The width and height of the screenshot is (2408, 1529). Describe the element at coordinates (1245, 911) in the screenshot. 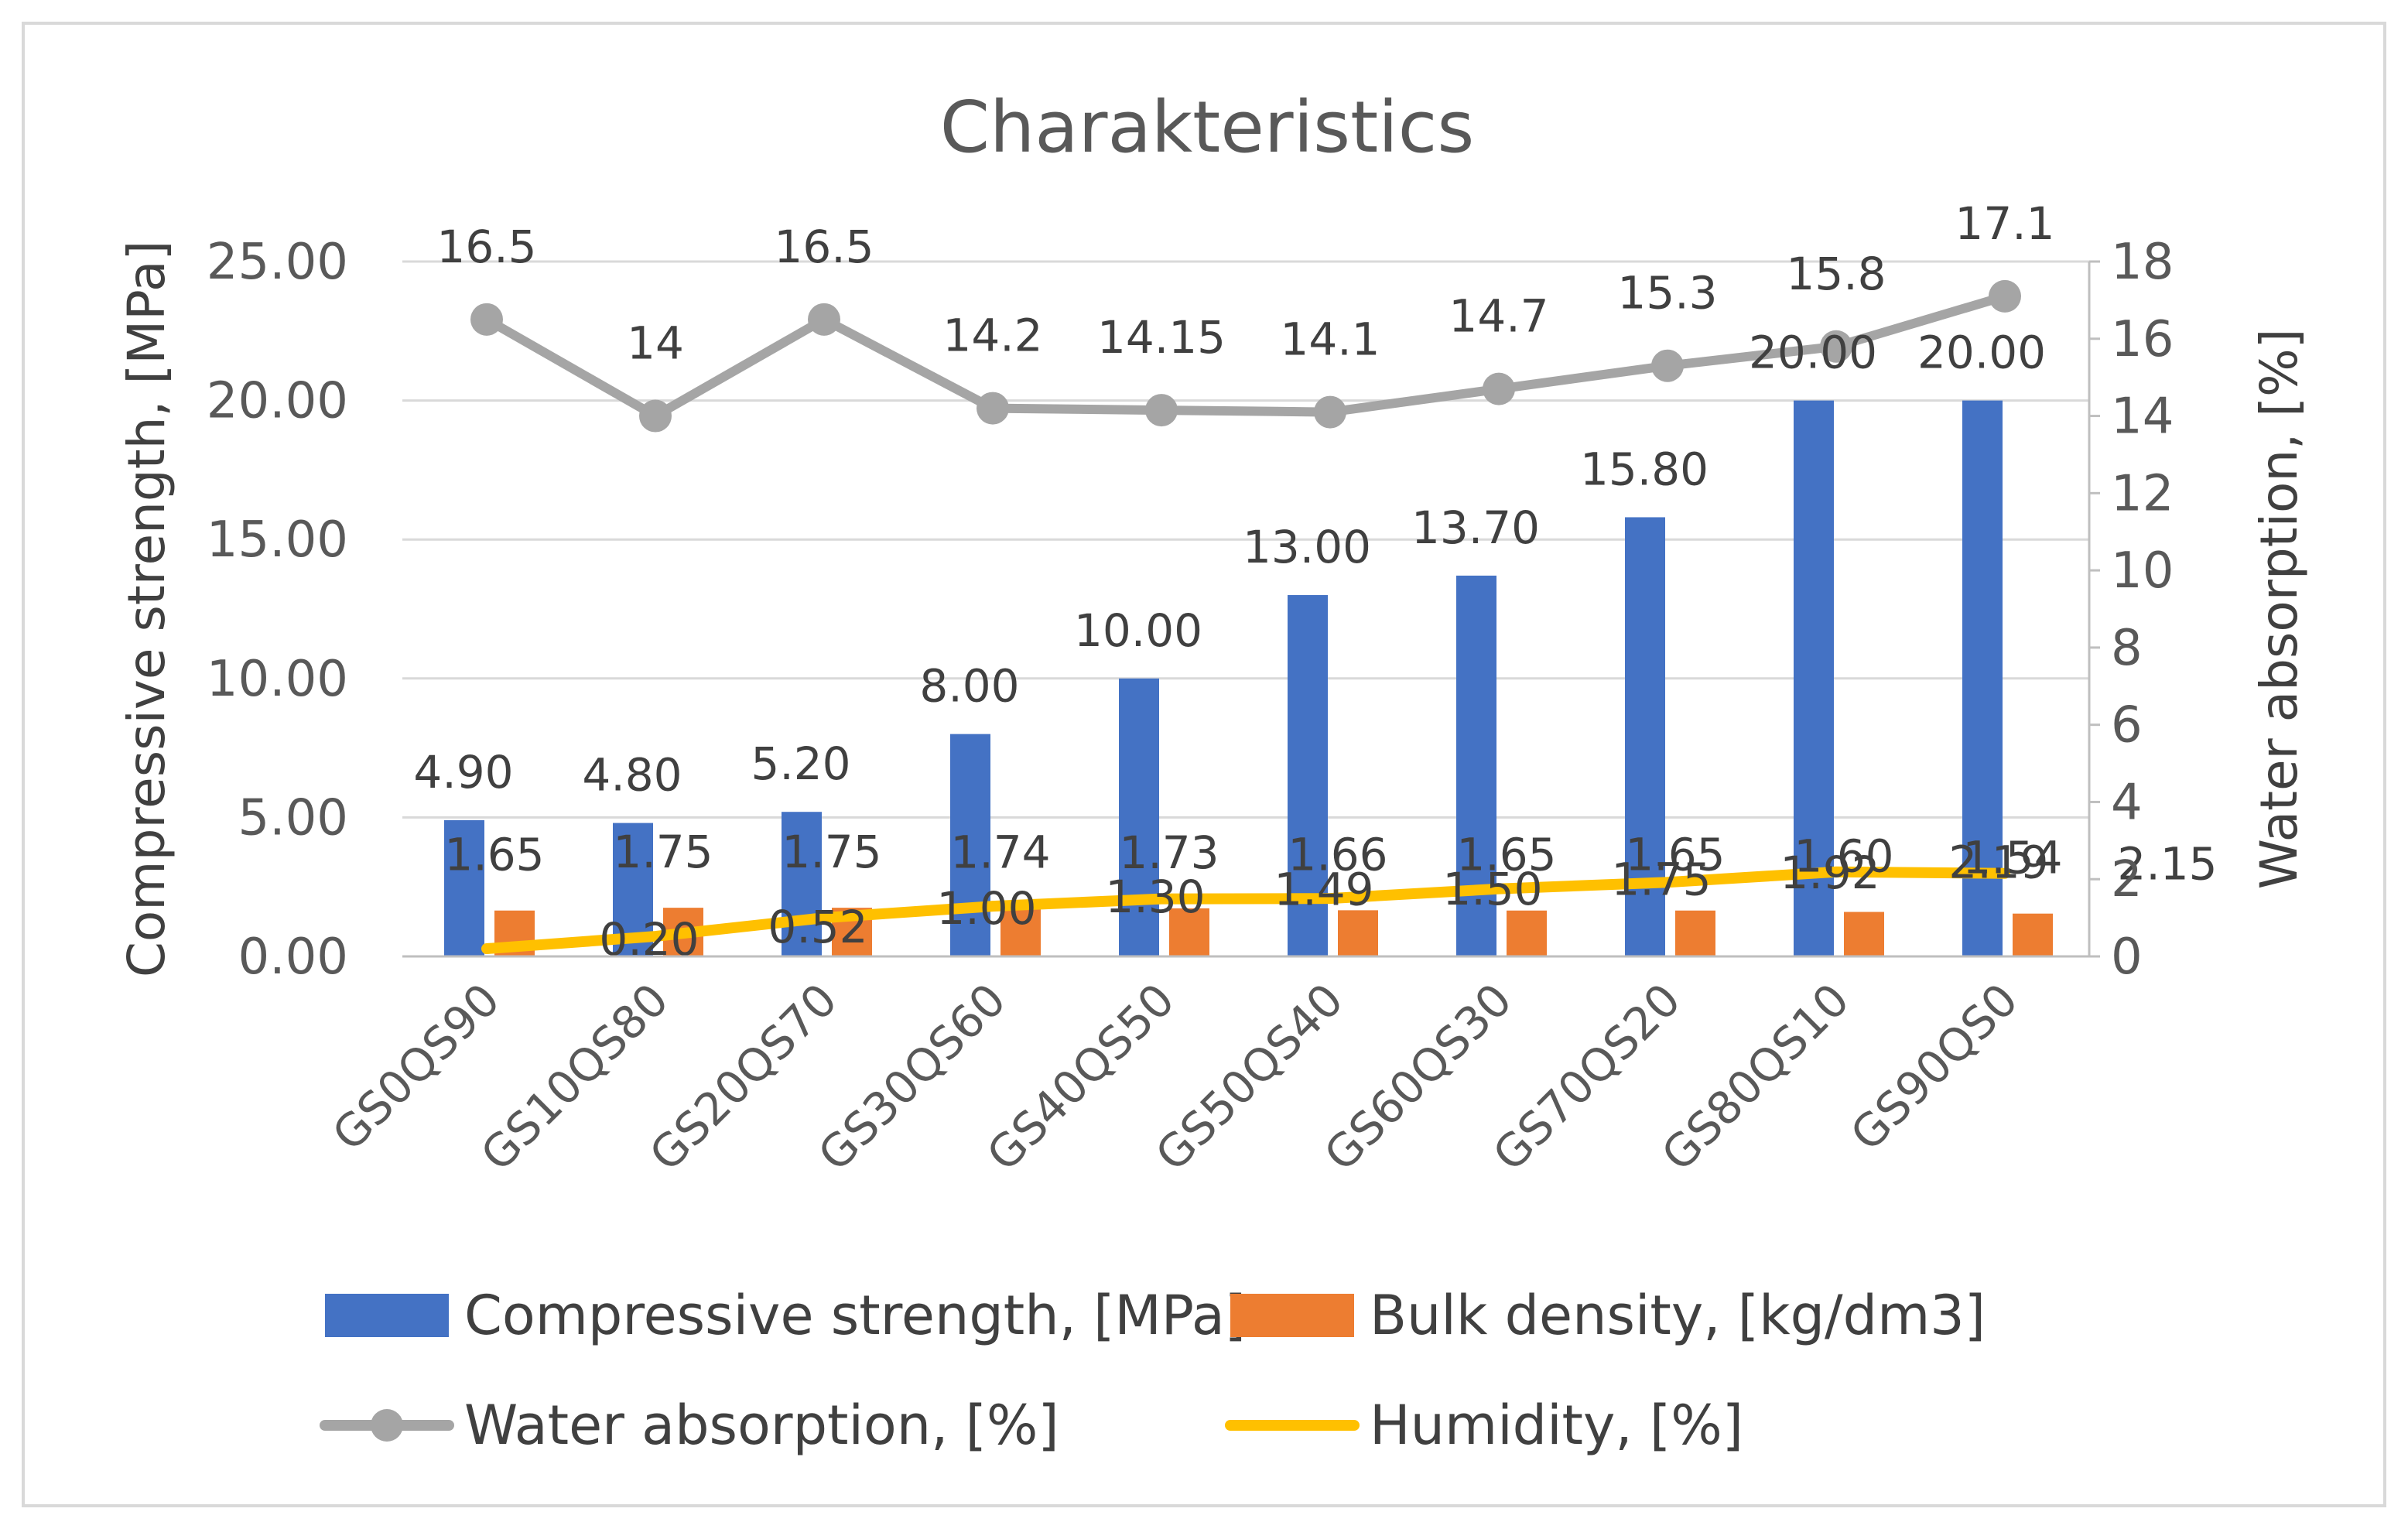

I see `humidity-line` at that location.